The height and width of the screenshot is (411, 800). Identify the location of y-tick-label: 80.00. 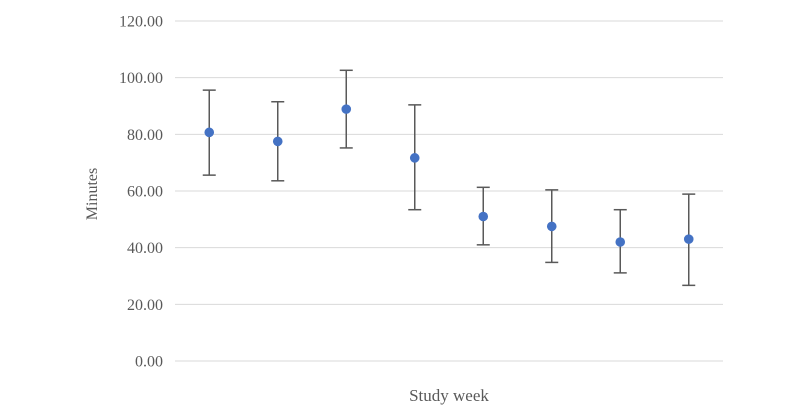
(145, 135).